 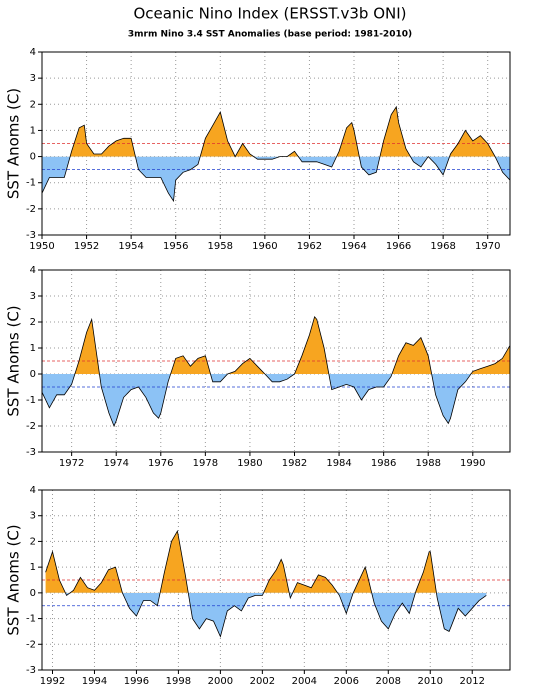 What do you see at coordinates (160, 463) in the screenshot?
I see `x-tick-label: 1976` at bounding box center [160, 463].